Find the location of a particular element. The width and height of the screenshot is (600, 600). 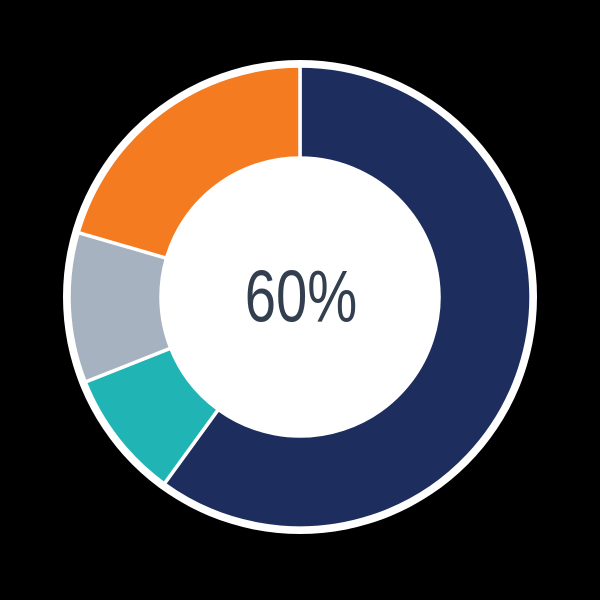

donut-segment-orange is located at coordinates (189, 162).